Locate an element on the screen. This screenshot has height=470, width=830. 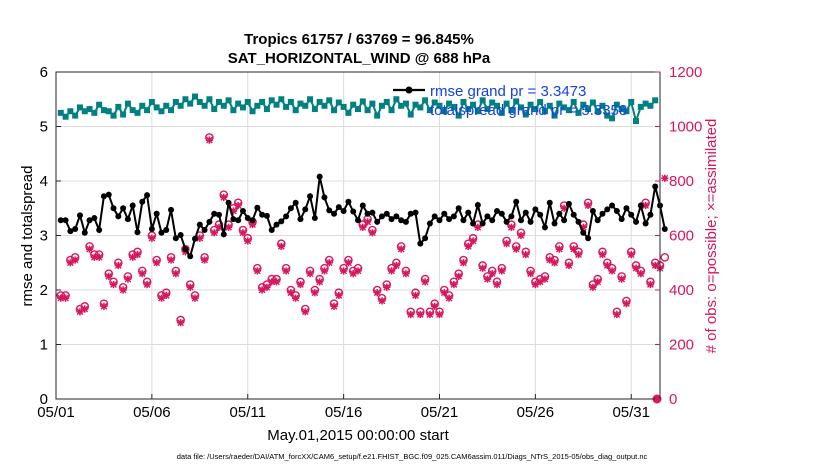
y-axis-left-label: rmse and totalspread is located at coordinates (27, 236).